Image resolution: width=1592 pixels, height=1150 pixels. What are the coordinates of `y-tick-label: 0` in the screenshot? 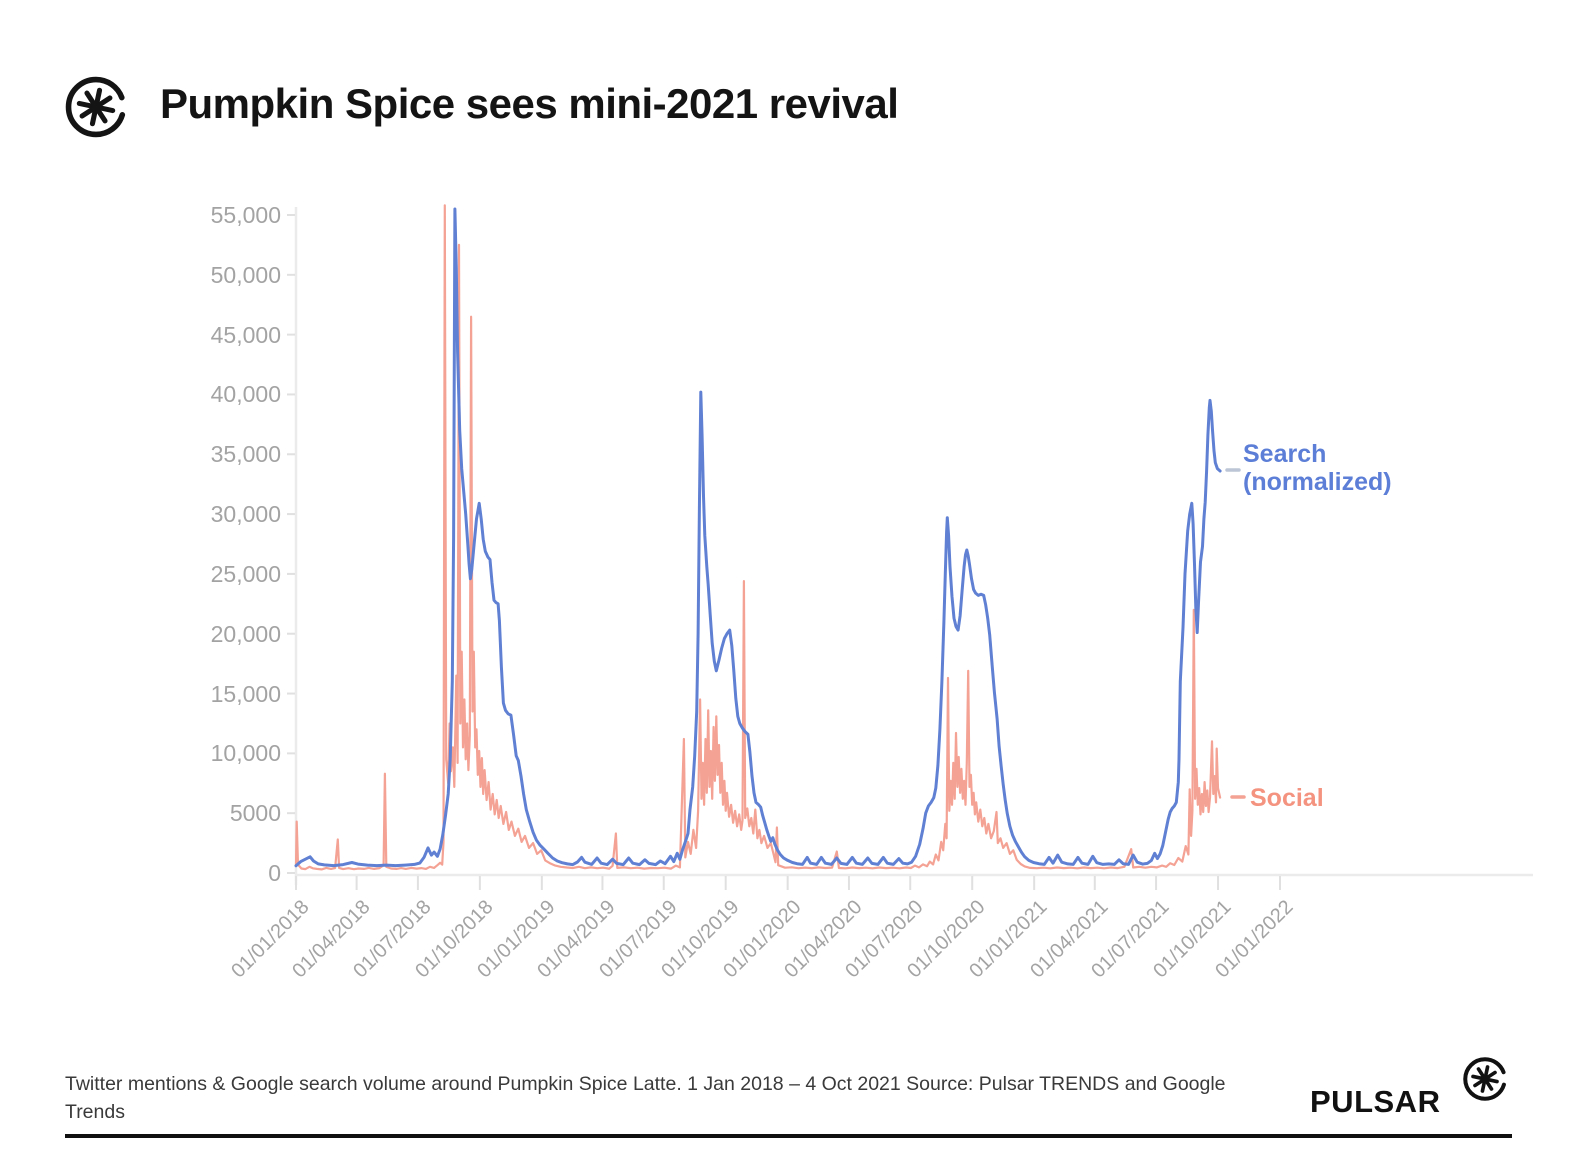 It's located at (274, 873).